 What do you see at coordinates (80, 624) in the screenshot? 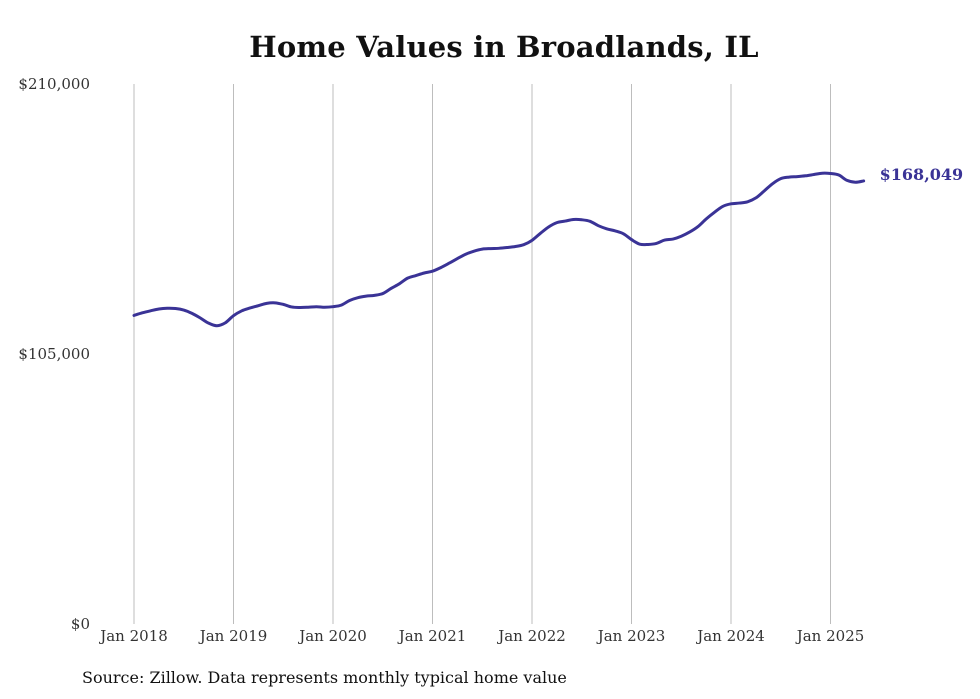
I see `y-tick-label: $0` at bounding box center [80, 624].